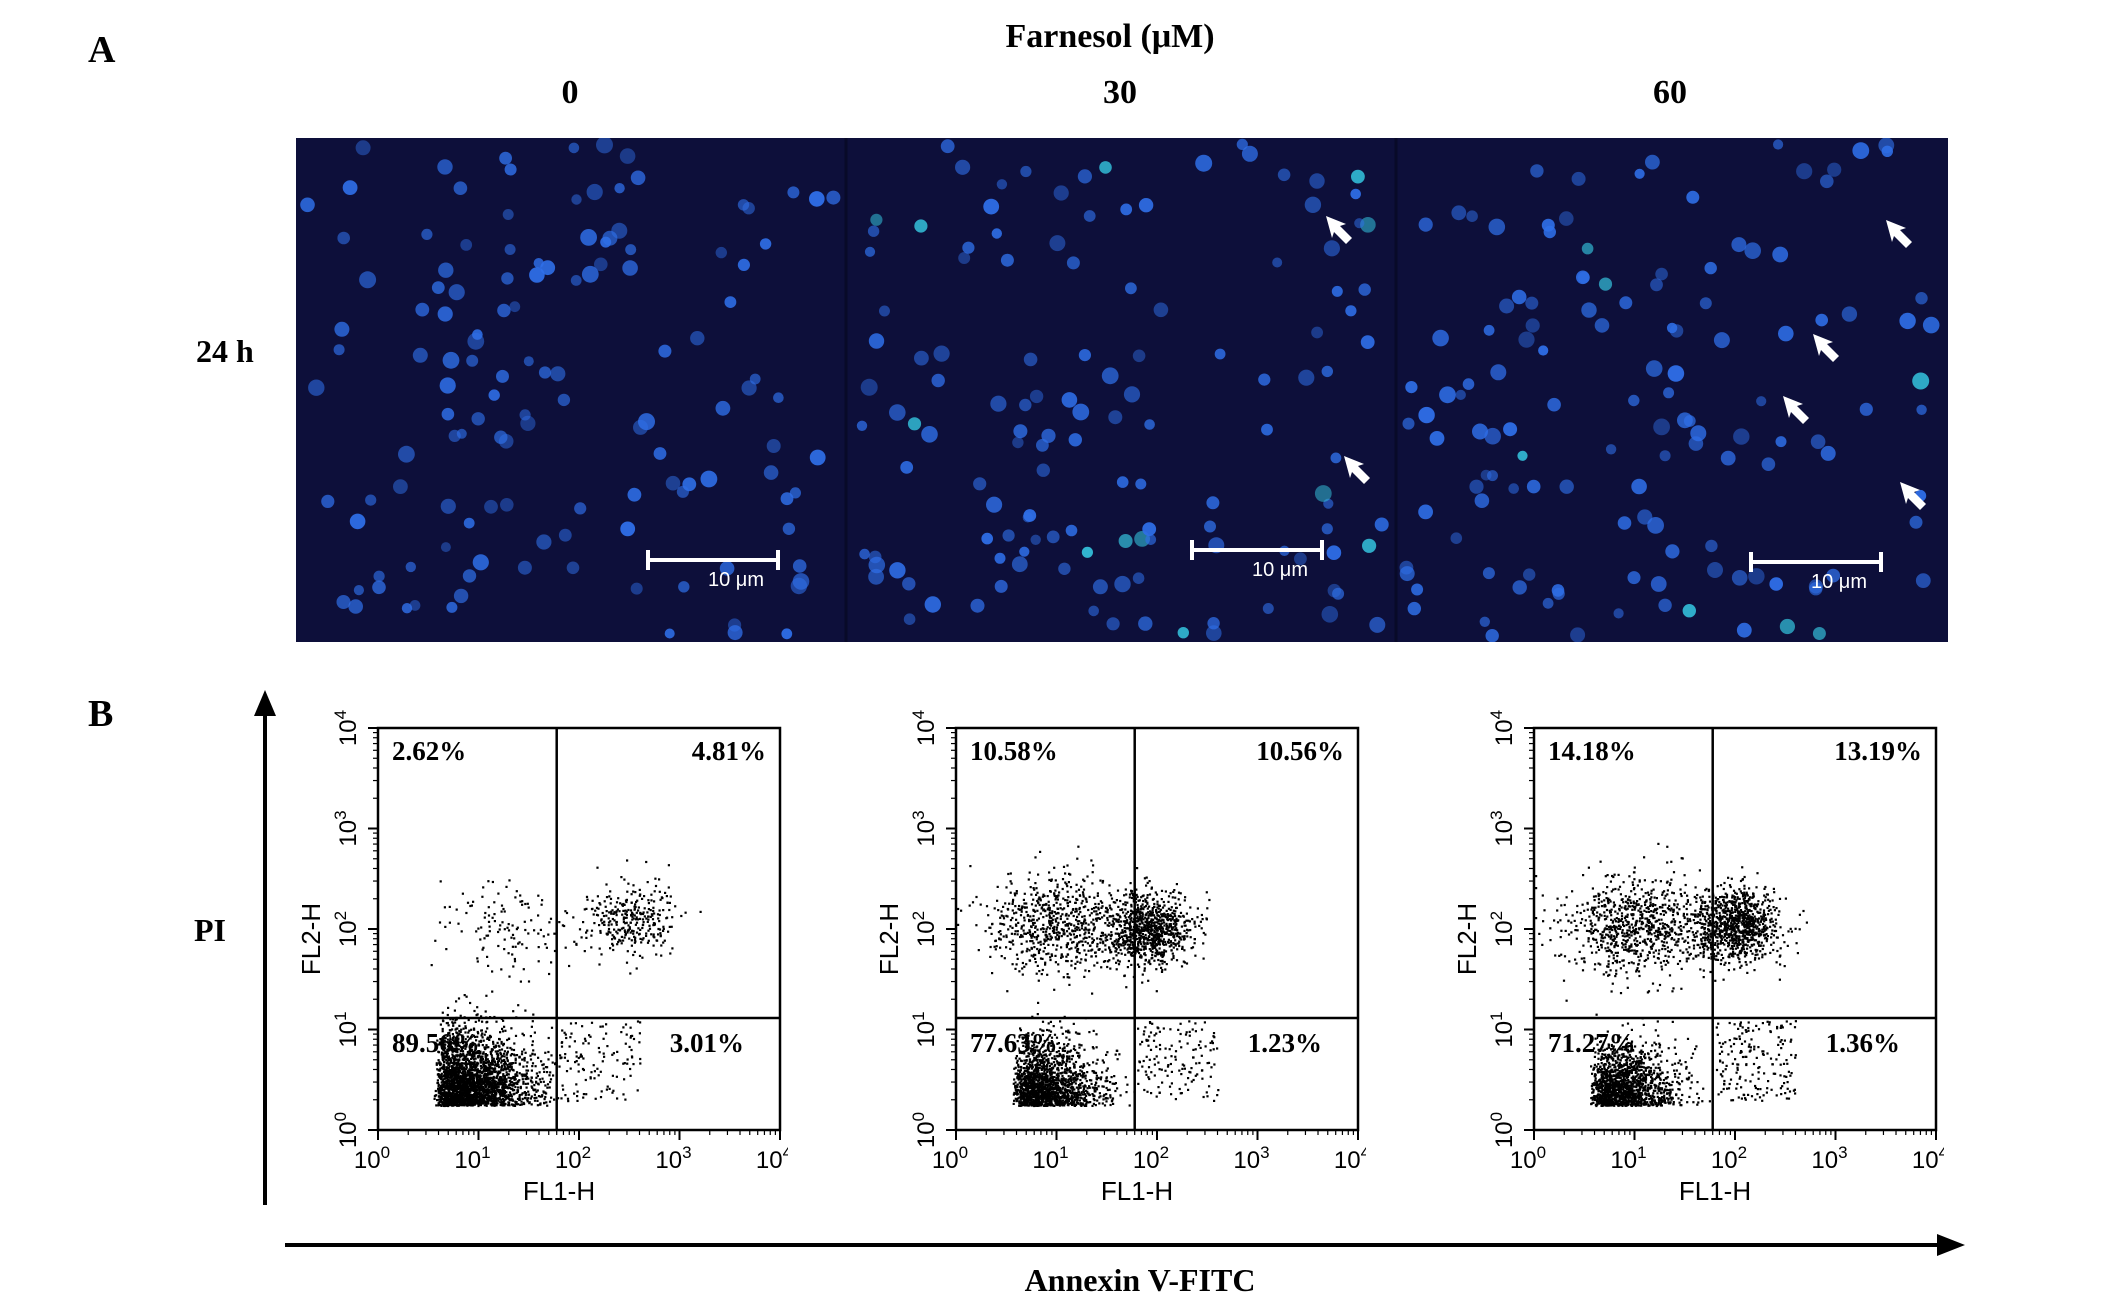 This screenshot has width=2126, height=1299. Describe the element at coordinates (100, 714) in the screenshot. I see `panel-b-letter: B` at that location.